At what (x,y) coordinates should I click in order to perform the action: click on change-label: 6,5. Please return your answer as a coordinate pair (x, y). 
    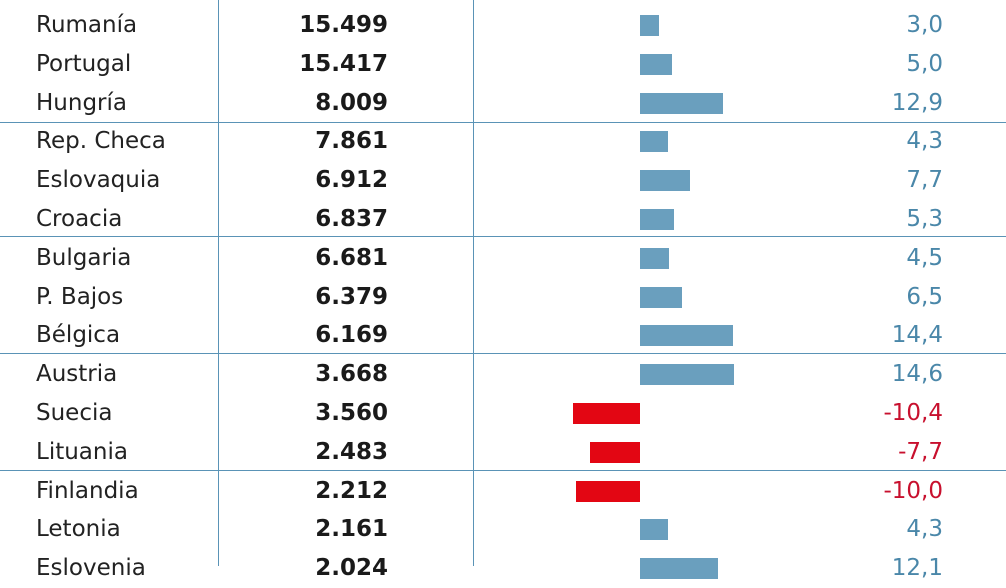
    Looking at the image, I should click on (924, 296).